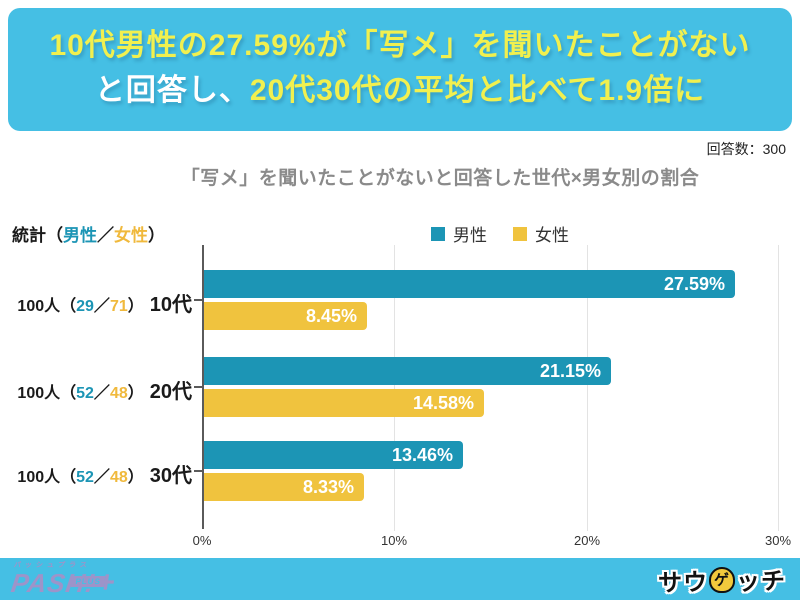 This screenshot has width=800, height=600. I want to click on headline-line1: 10代男性の27.59%が「写メ」を聞いたことがない, so click(400, 45).